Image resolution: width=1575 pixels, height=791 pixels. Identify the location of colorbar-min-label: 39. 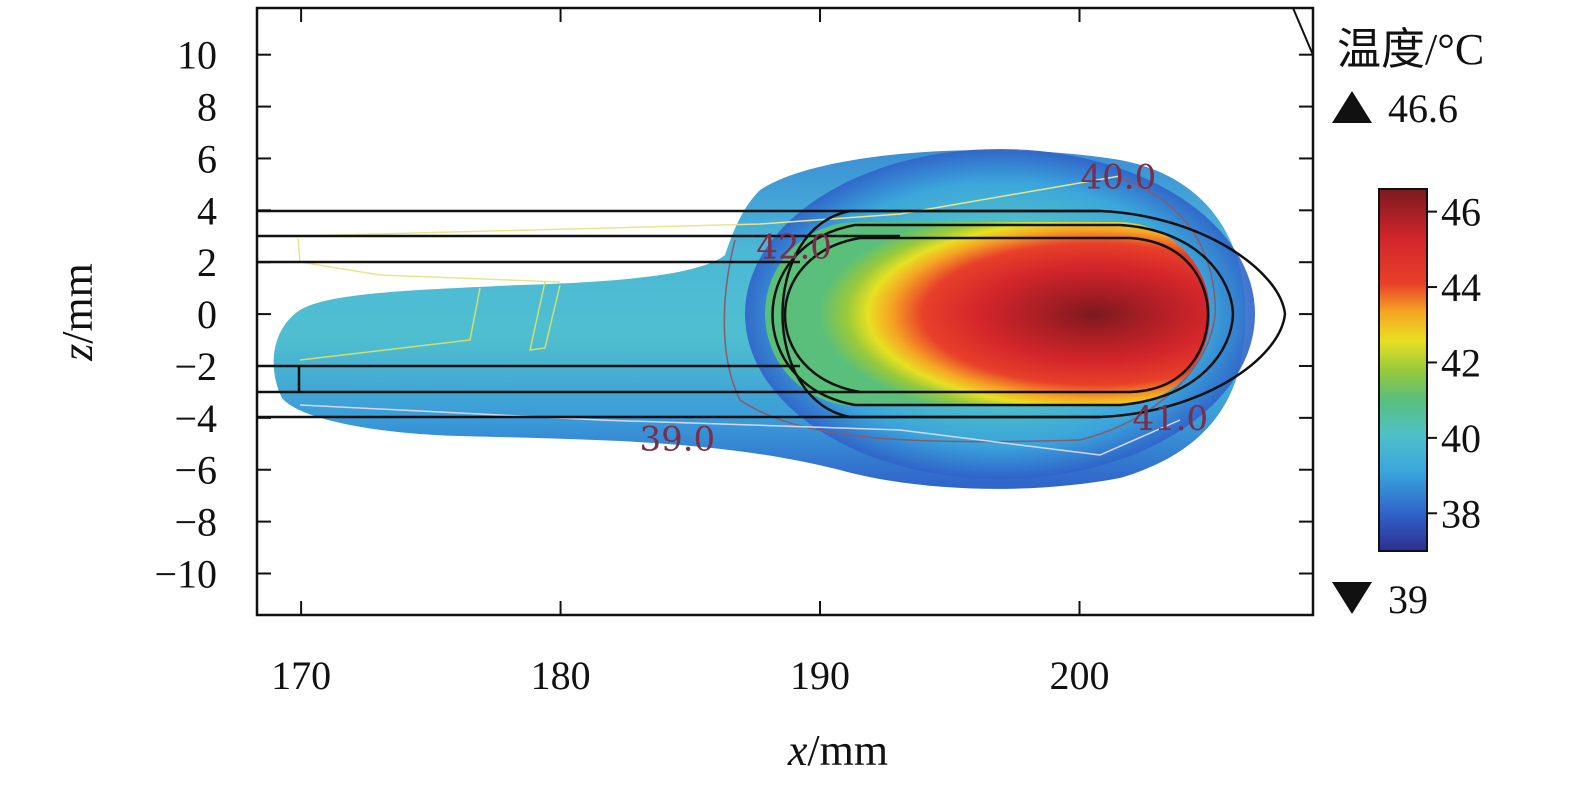
(1408, 599).